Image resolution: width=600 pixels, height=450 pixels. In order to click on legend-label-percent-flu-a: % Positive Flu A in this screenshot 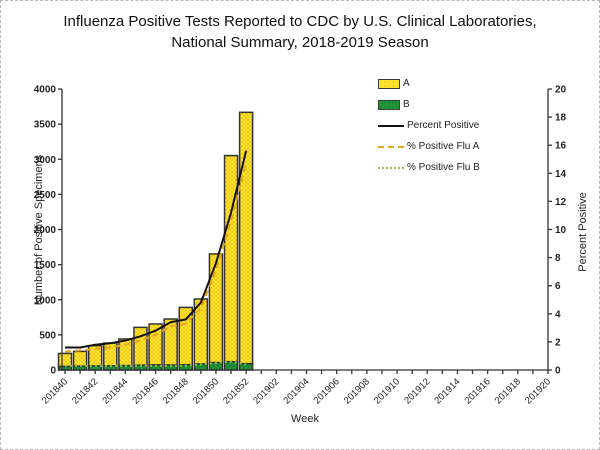, I will do `click(443, 146)`.